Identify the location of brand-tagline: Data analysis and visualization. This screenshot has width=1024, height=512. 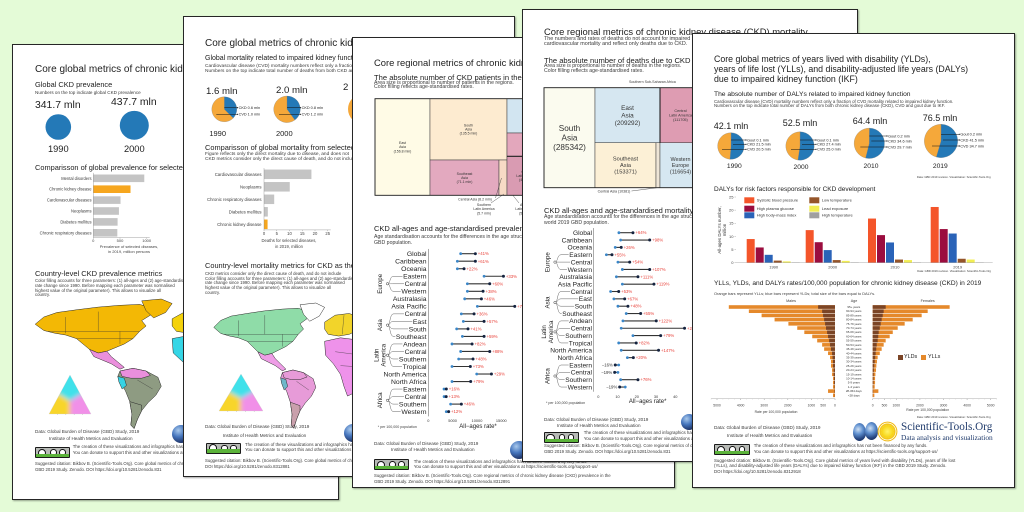
(947, 437).